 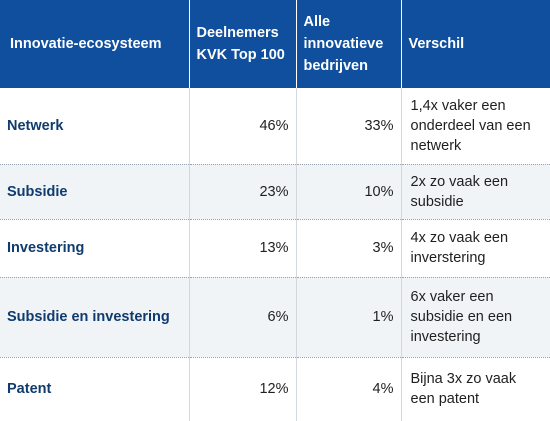 I want to click on row-all-value: 10%, so click(x=349, y=192).